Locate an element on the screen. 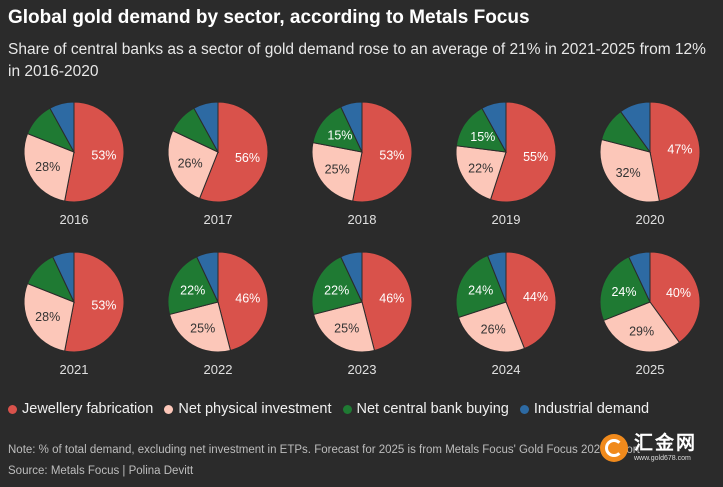 The image size is (723, 487). year-label: 2020 is located at coordinates (650, 219).